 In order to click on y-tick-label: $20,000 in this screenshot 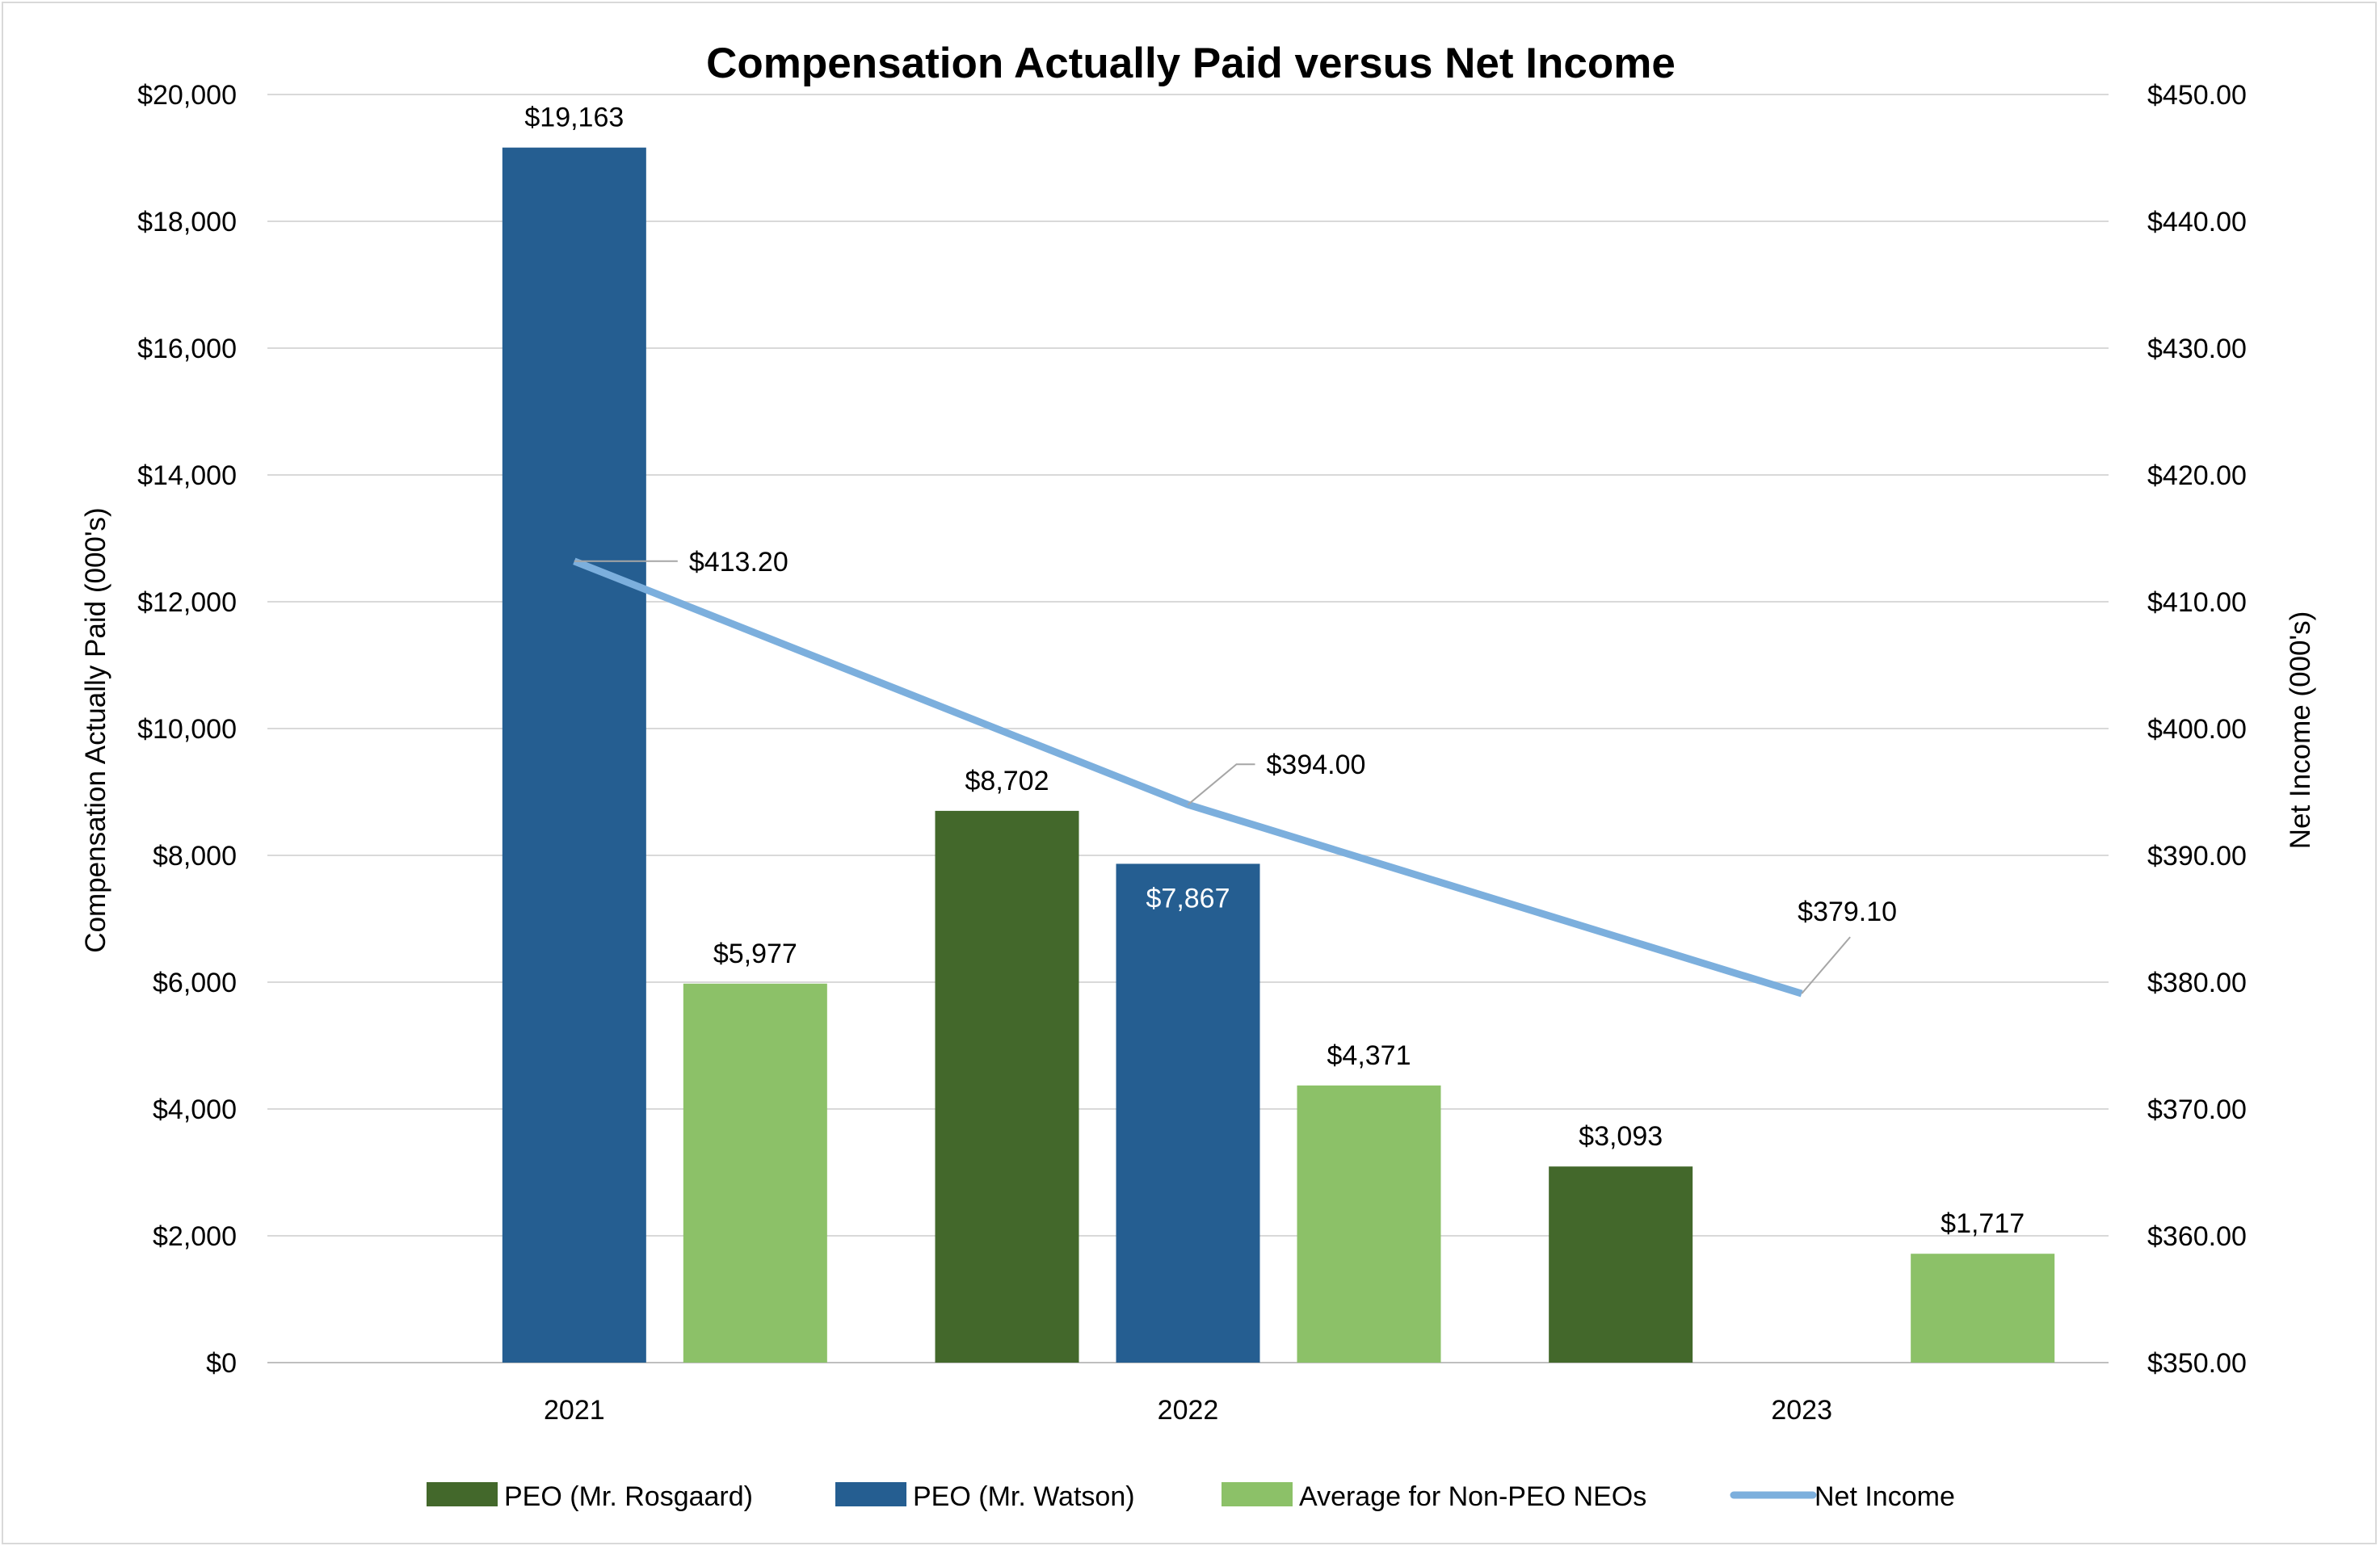, I will do `click(187, 95)`.